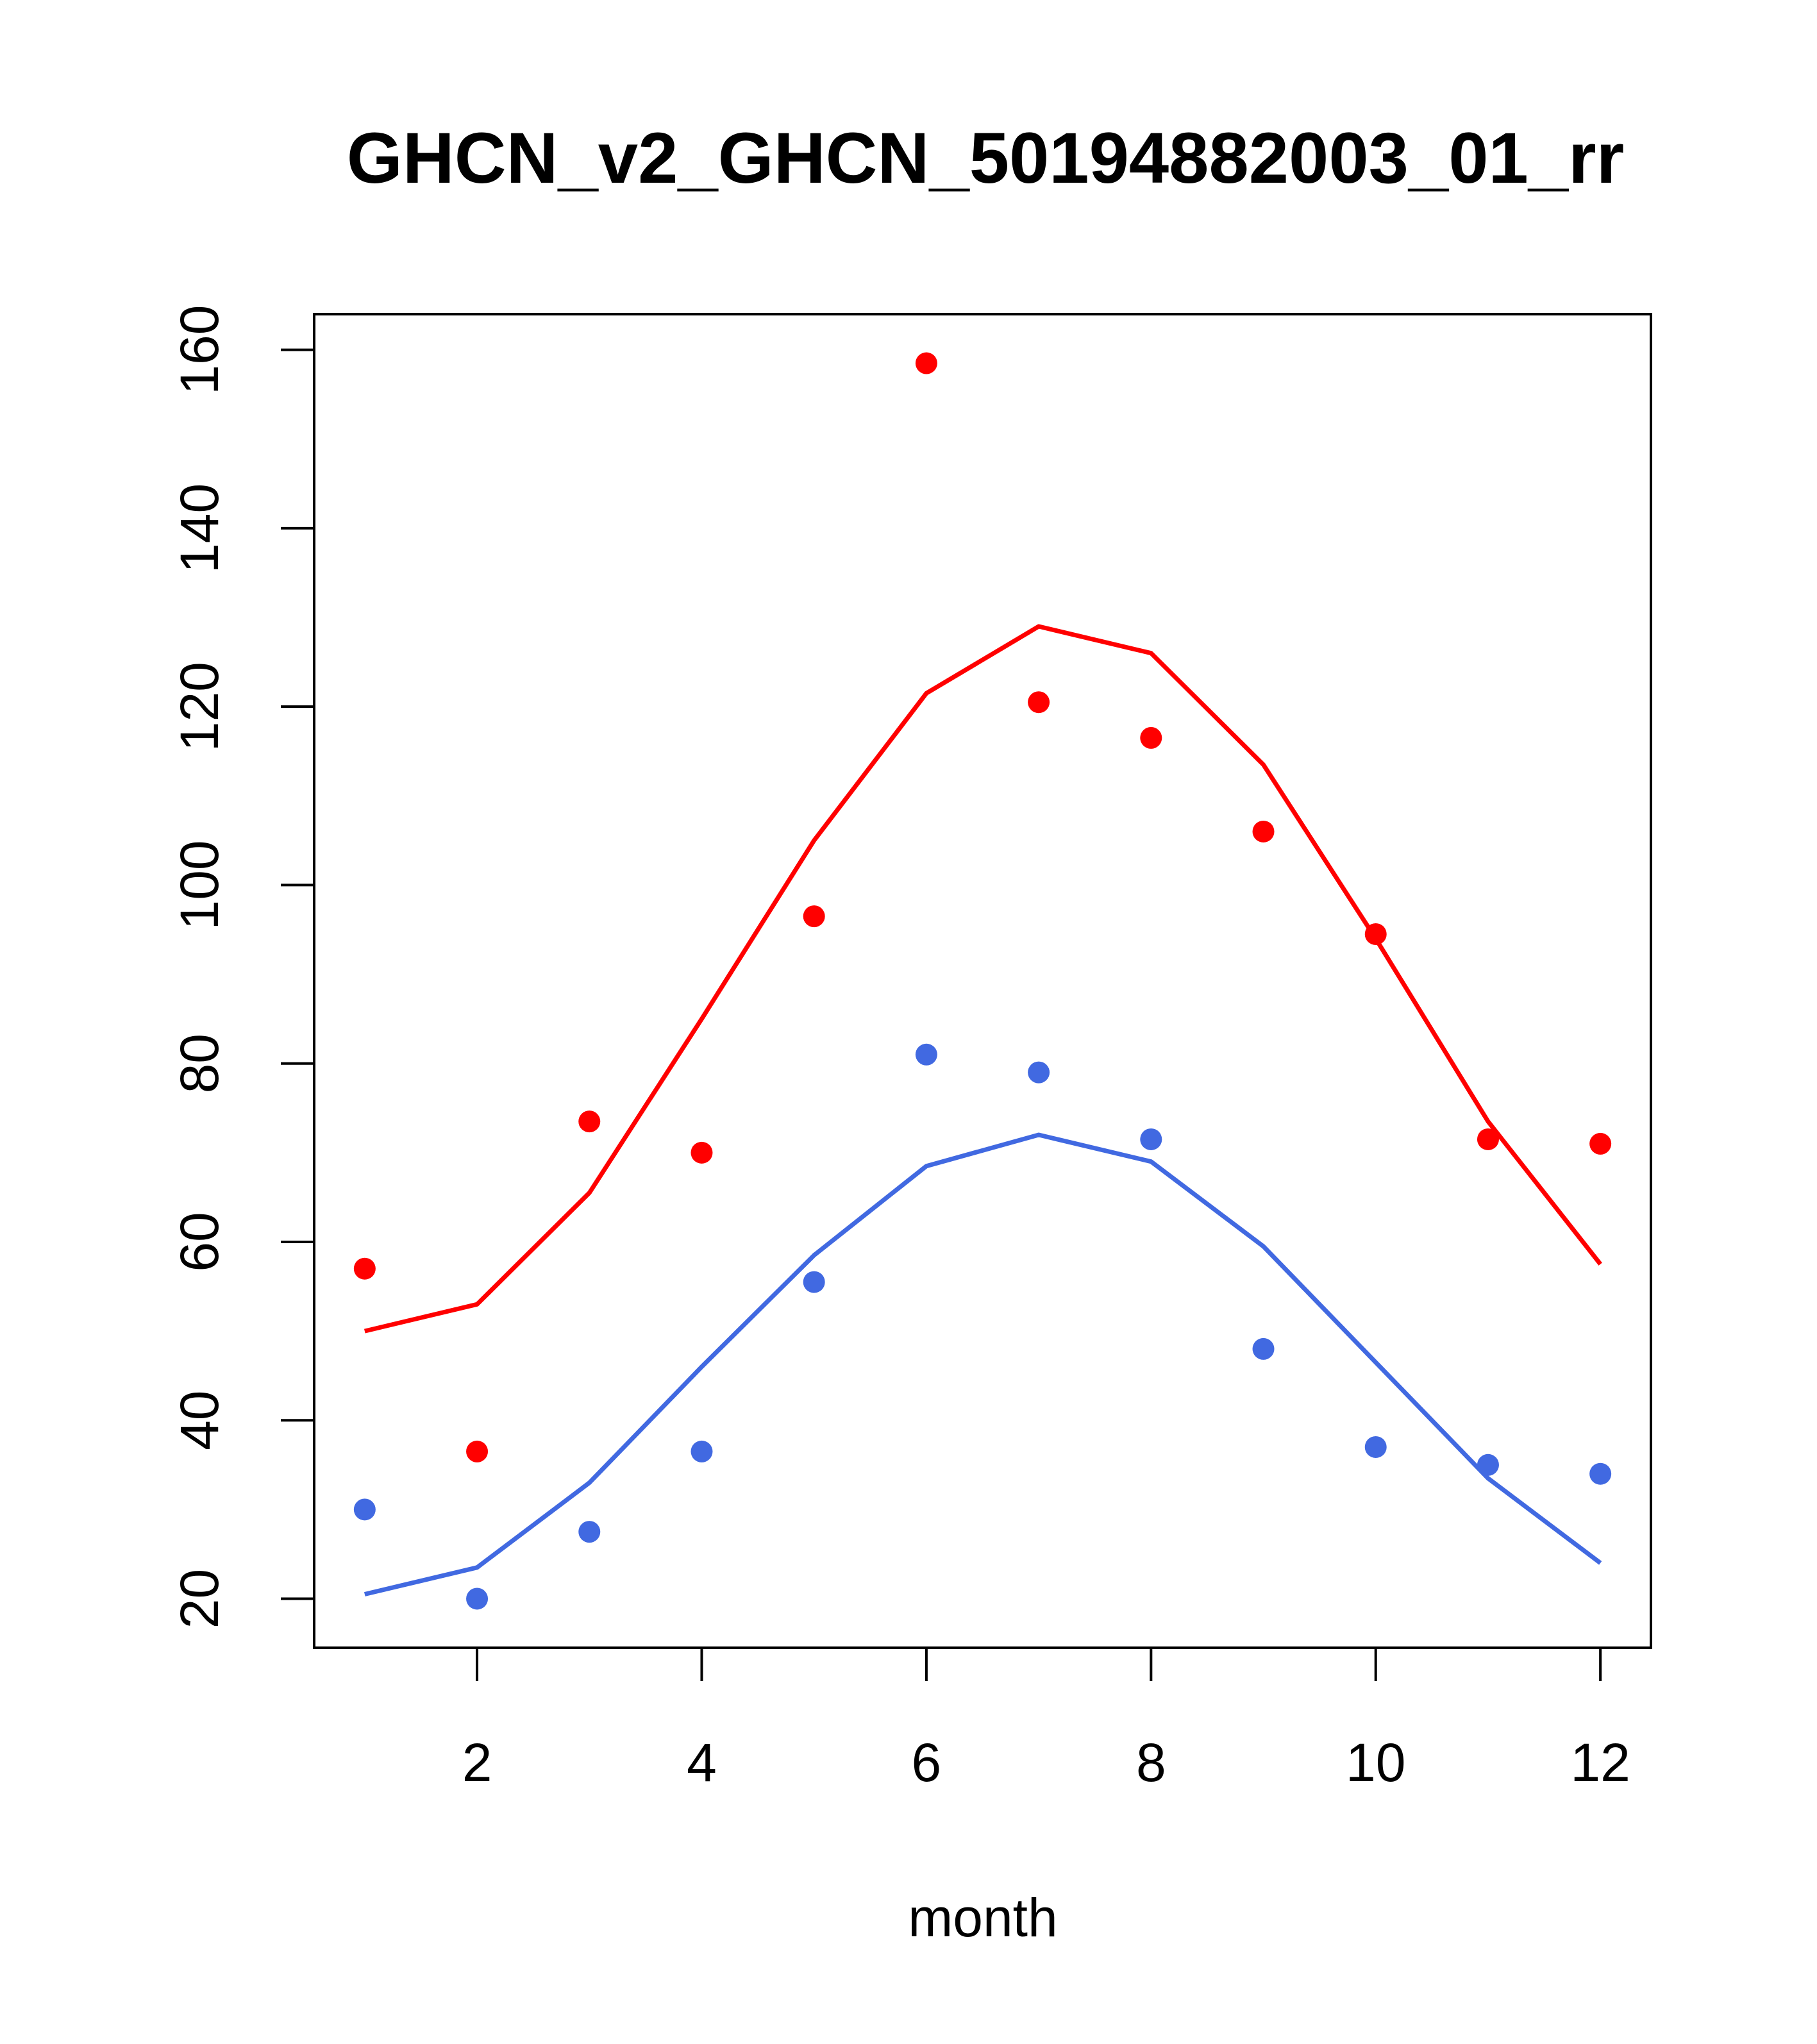  I want to click on x-axis-label: month, so click(982, 1918).